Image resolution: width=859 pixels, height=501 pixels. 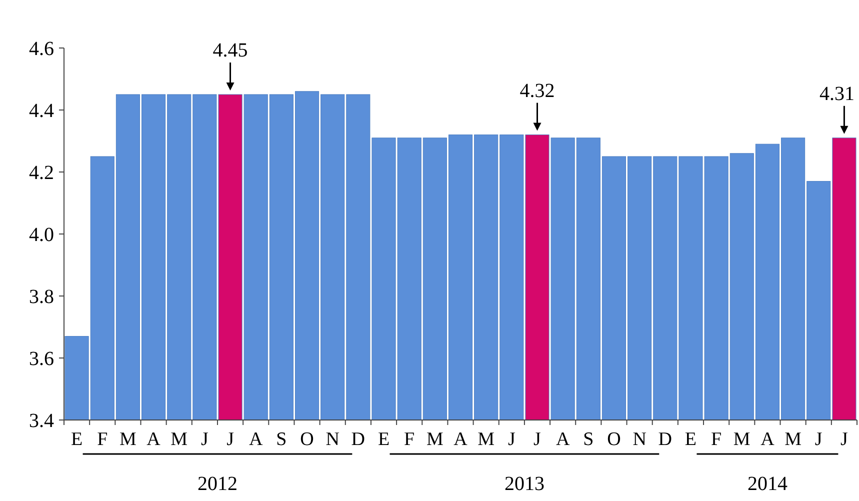 What do you see at coordinates (41, 235) in the screenshot?
I see `y-tick-label: 4.0` at bounding box center [41, 235].